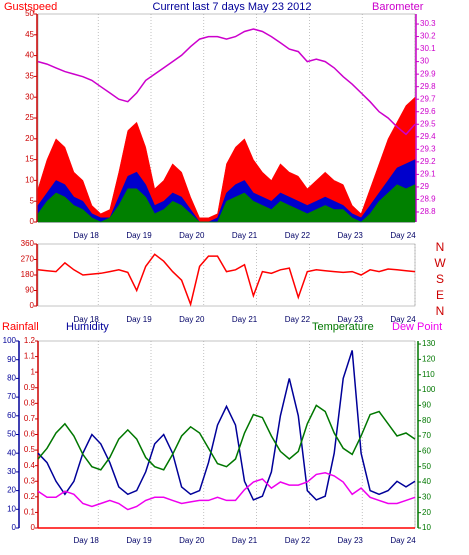 This screenshot has height=555, width=469. I want to click on series-label: Humidity, so click(87, 327).